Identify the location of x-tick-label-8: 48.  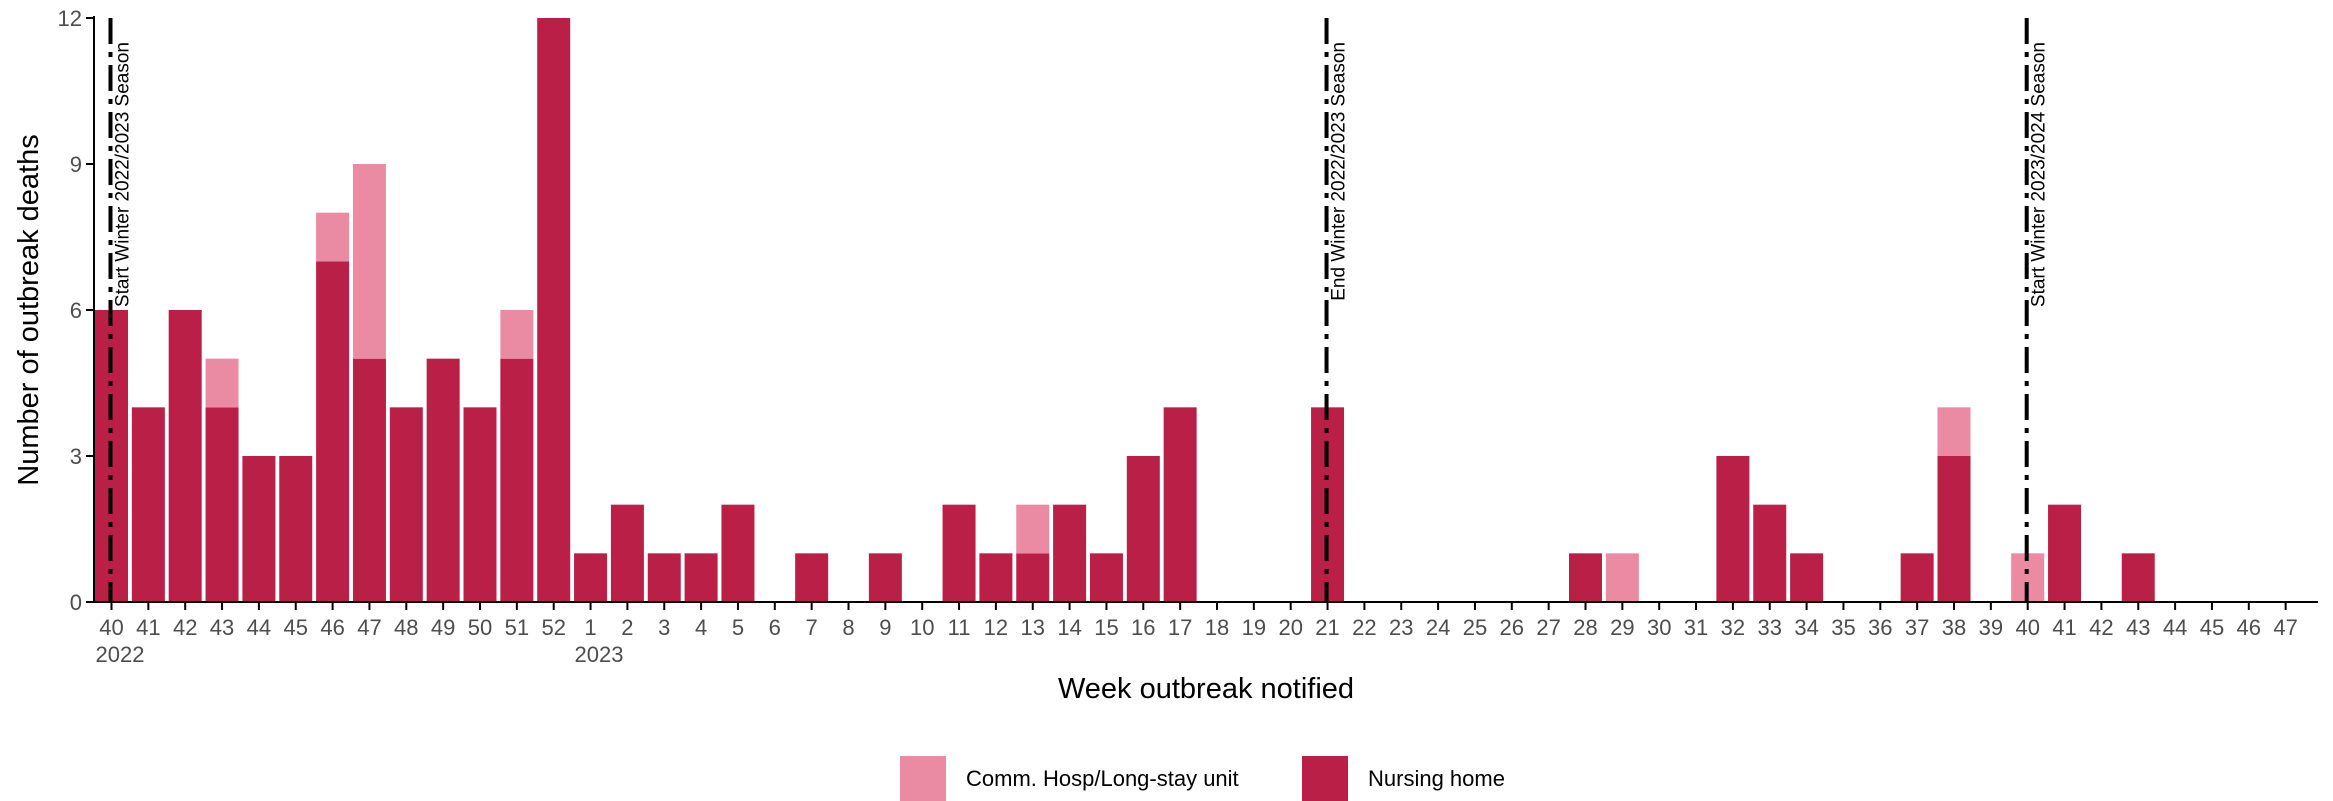
(406, 627).